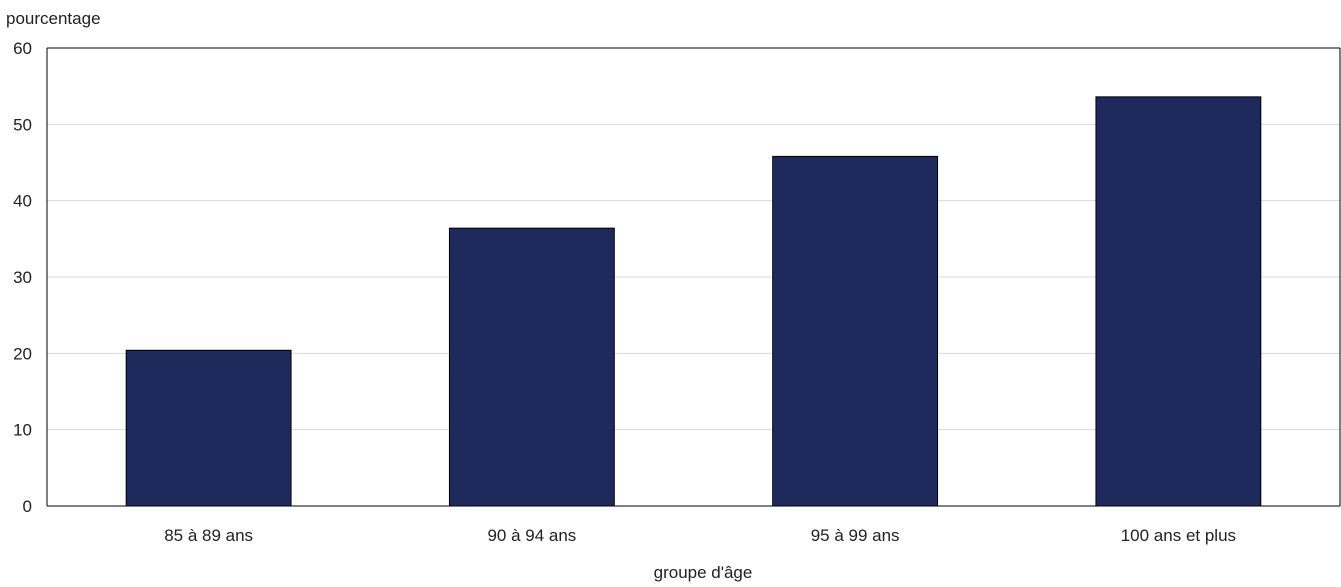 This screenshot has width=1341, height=587. I want to click on x-tick-label: 100 ans et plus, so click(1178, 535).